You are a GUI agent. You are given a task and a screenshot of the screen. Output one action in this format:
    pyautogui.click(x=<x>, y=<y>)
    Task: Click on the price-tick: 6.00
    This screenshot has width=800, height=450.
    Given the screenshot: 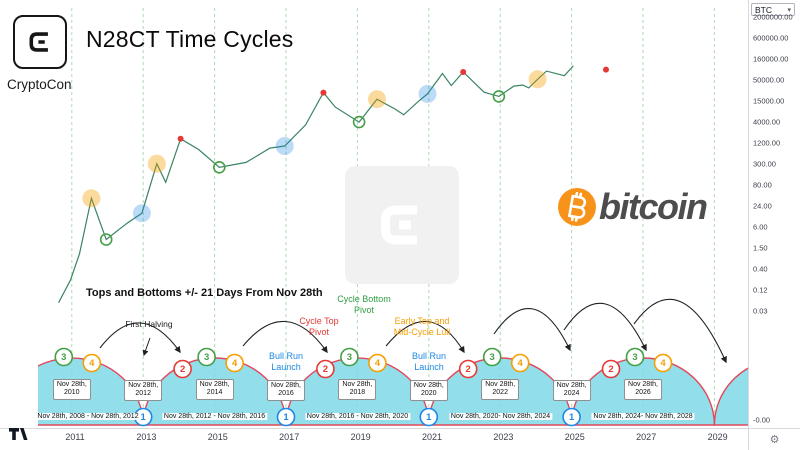 What is the action you would take?
    pyautogui.click(x=760, y=227)
    